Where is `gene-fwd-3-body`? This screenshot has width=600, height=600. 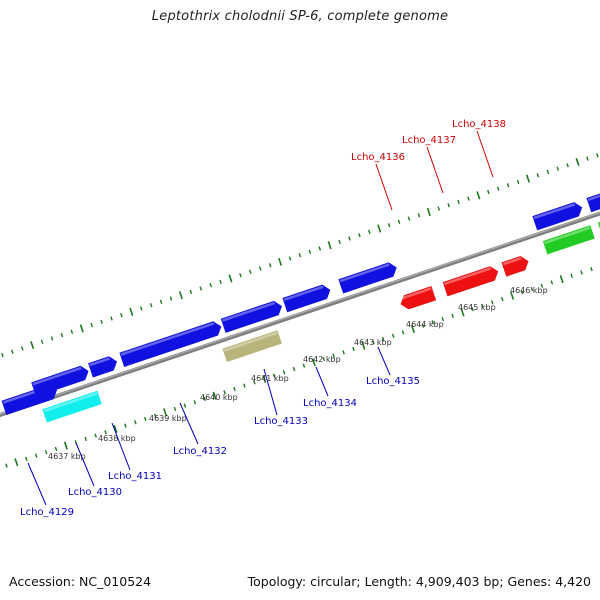
gene-fwd-3-body is located at coordinates (103, 367).